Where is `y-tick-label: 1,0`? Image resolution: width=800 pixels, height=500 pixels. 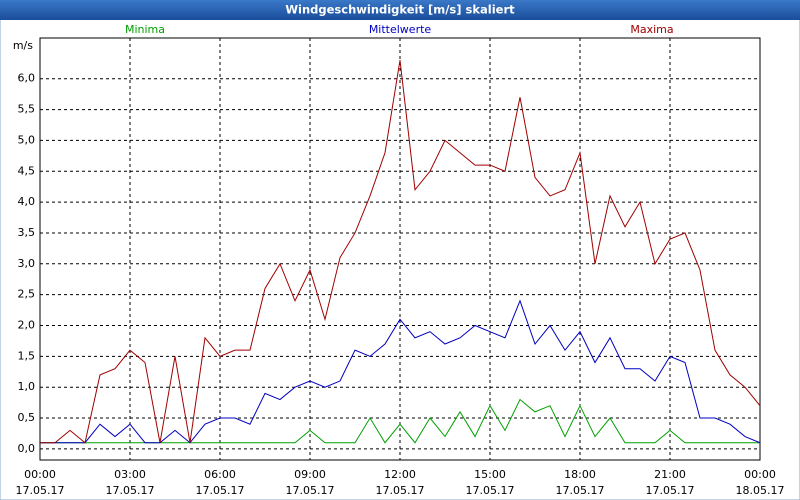
y-tick-label: 1,0 is located at coordinates (27, 386).